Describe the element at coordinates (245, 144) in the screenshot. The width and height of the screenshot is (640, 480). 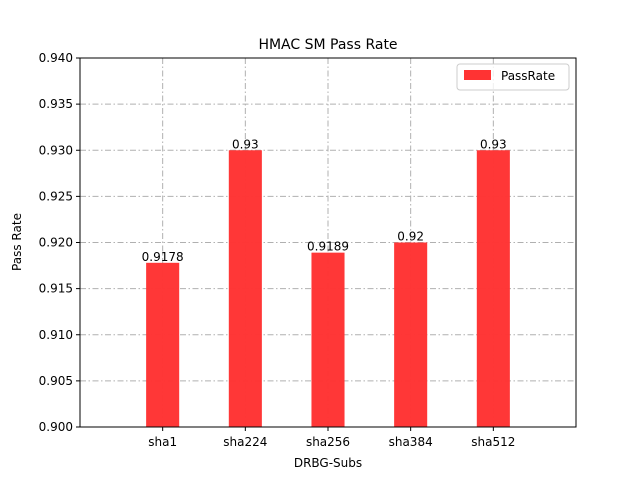
I see `data-label-sha224: 0.93` at that location.